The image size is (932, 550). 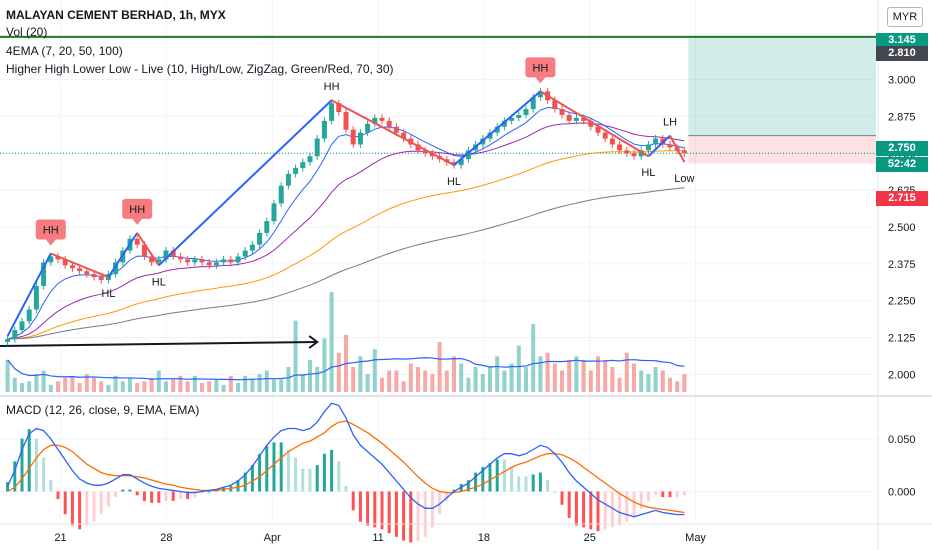 I want to click on price-axis-tick: 2.250, so click(x=902, y=302).